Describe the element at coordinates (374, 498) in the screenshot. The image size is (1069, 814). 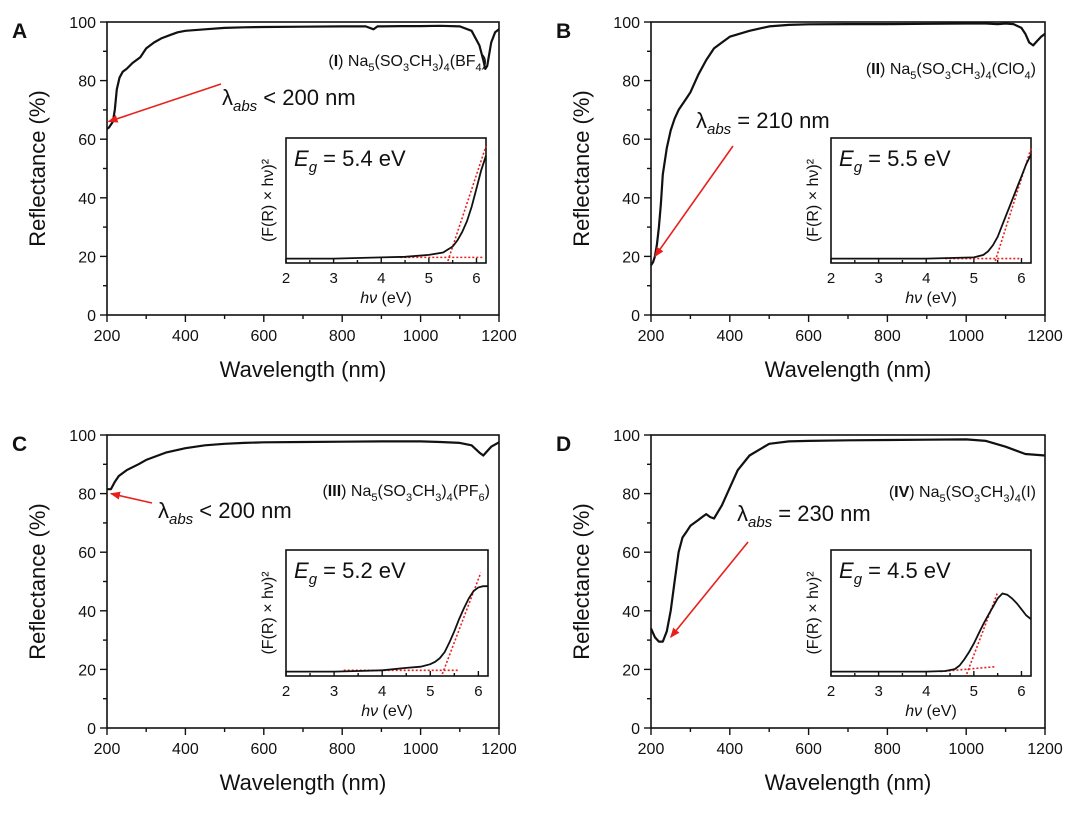
I see `formula-subscript: 5` at that location.